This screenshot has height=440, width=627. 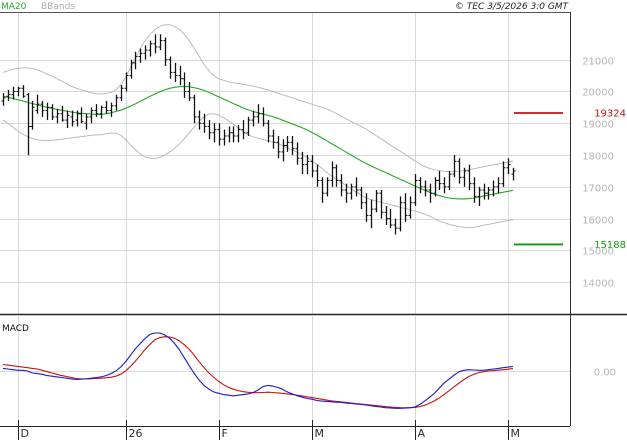 What do you see at coordinates (598, 252) in the screenshot?
I see `price-tick-label: 15000` at bounding box center [598, 252].